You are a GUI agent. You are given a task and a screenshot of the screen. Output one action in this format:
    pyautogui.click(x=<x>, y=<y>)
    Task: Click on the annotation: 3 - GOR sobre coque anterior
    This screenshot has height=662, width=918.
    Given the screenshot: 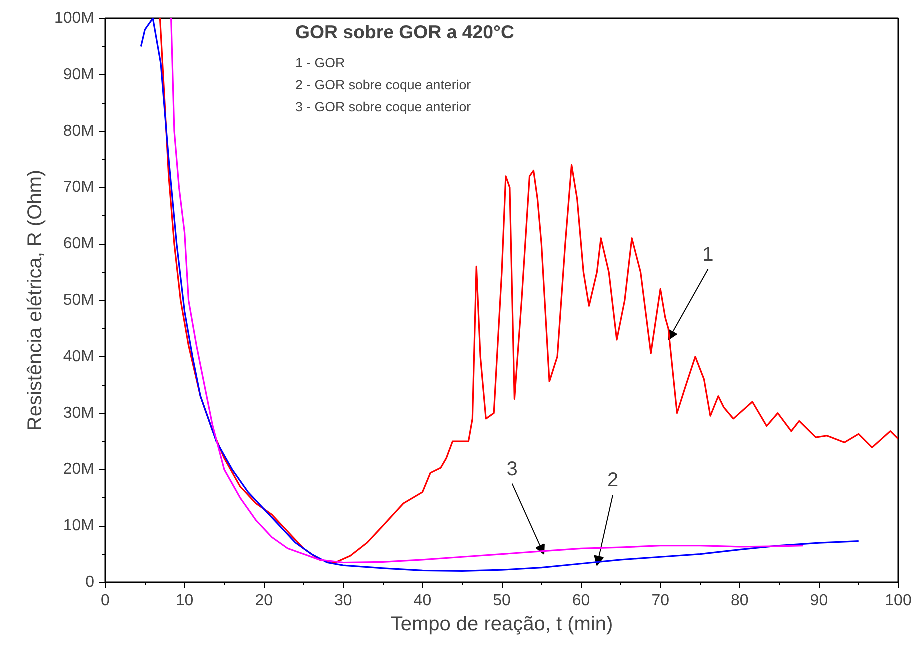 What is the action you would take?
    pyautogui.click(x=384, y=107)
    